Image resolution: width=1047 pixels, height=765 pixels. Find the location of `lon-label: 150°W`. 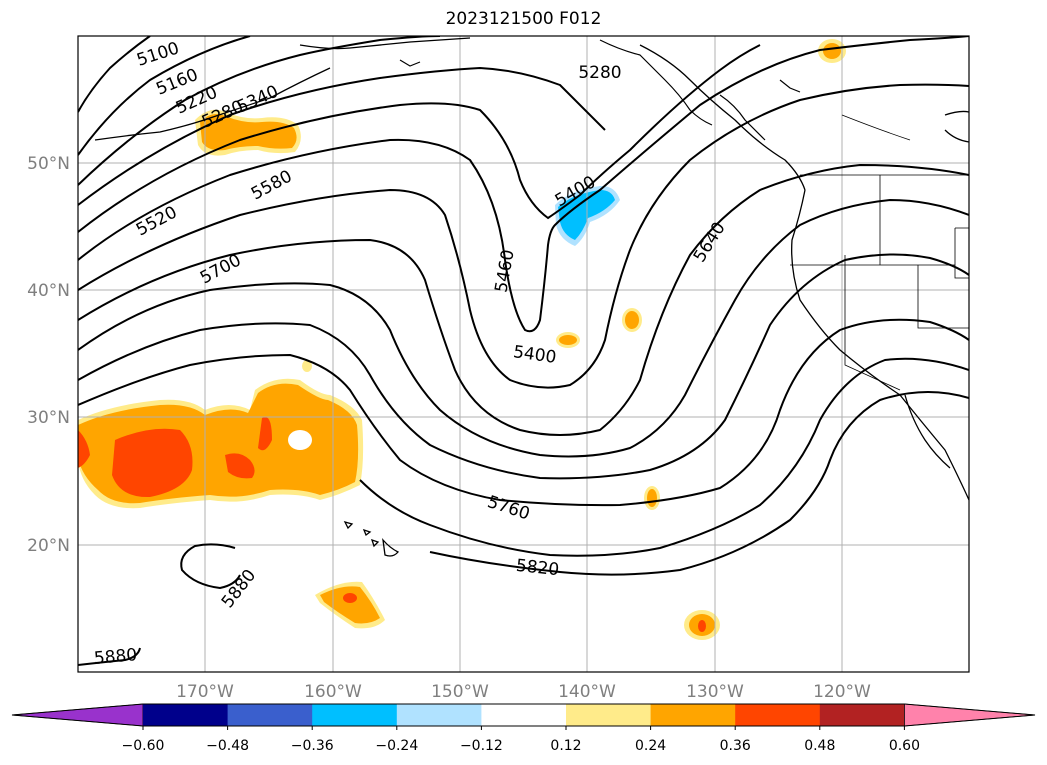

lon-label: 150°W is located at coordinates (460, 692).